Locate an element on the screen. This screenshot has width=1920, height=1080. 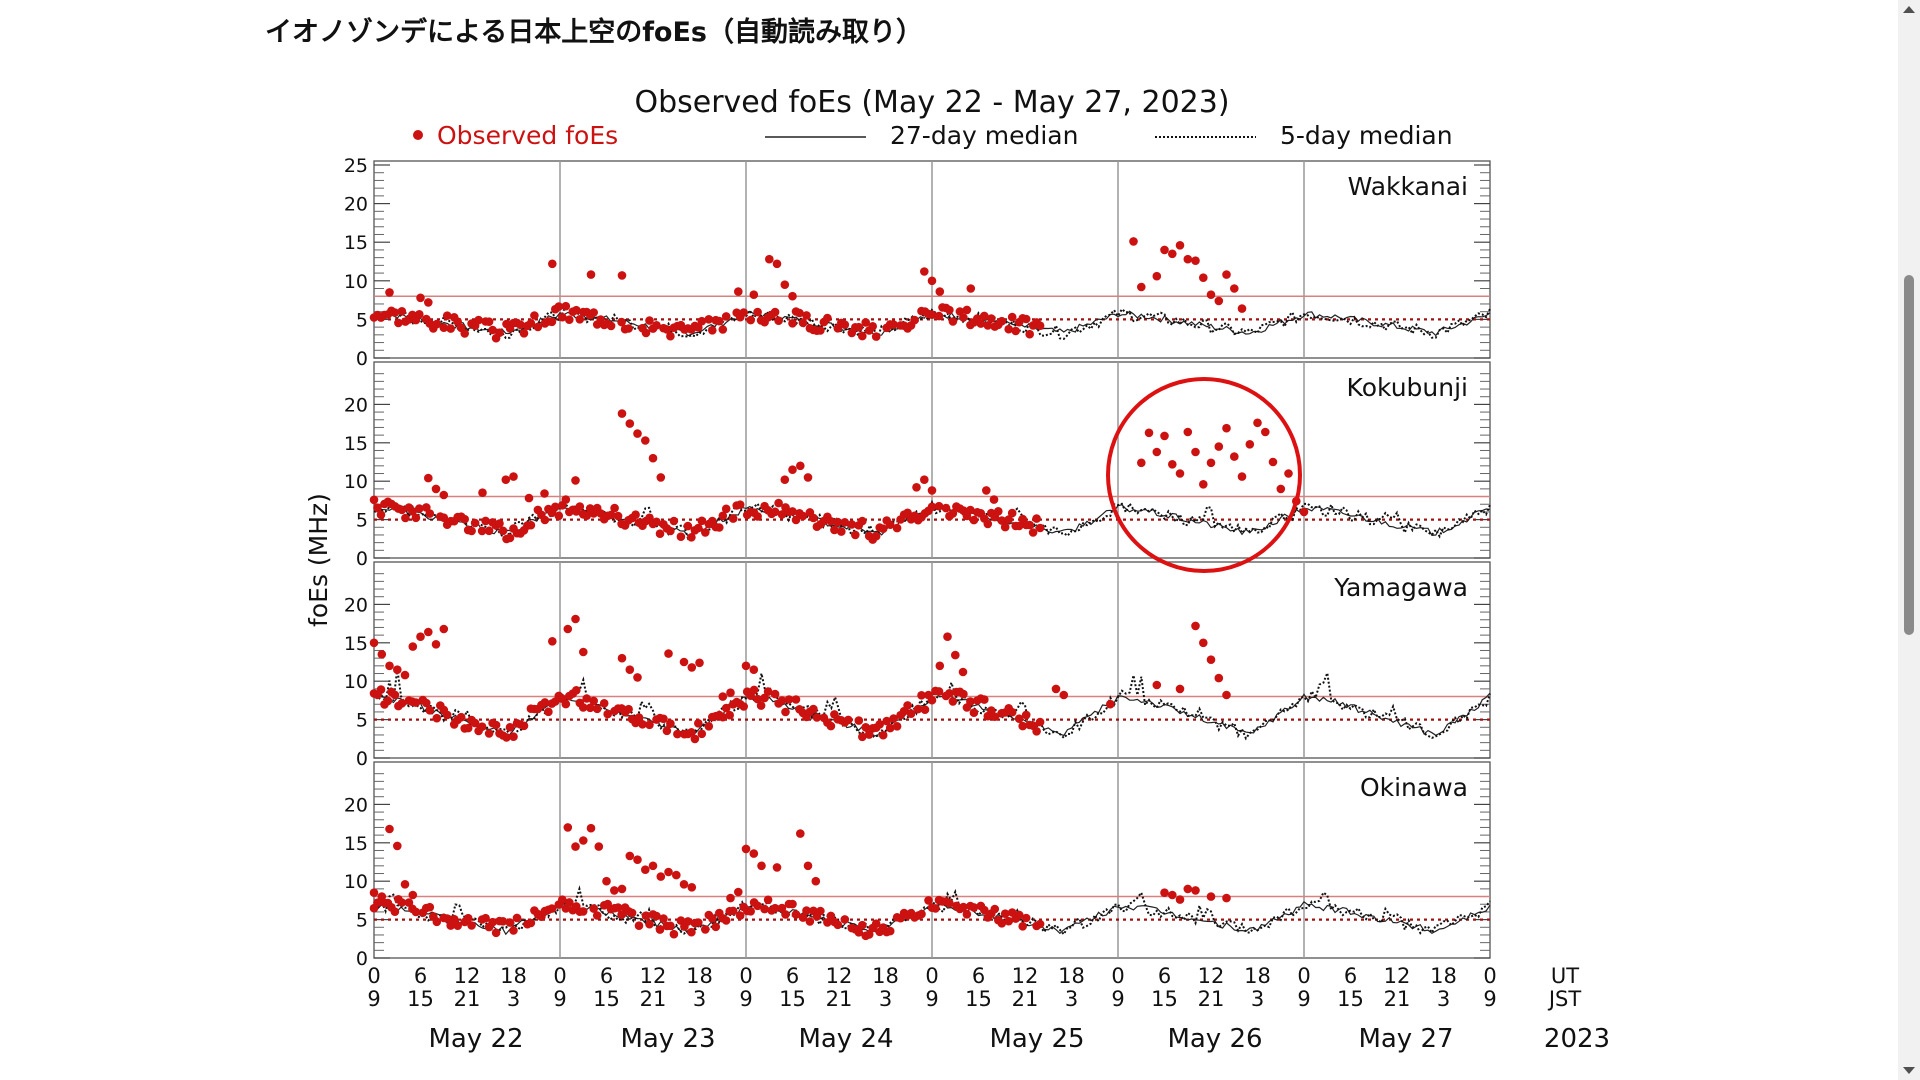
scroll-up-icon is located at coordinates (1909, 9).